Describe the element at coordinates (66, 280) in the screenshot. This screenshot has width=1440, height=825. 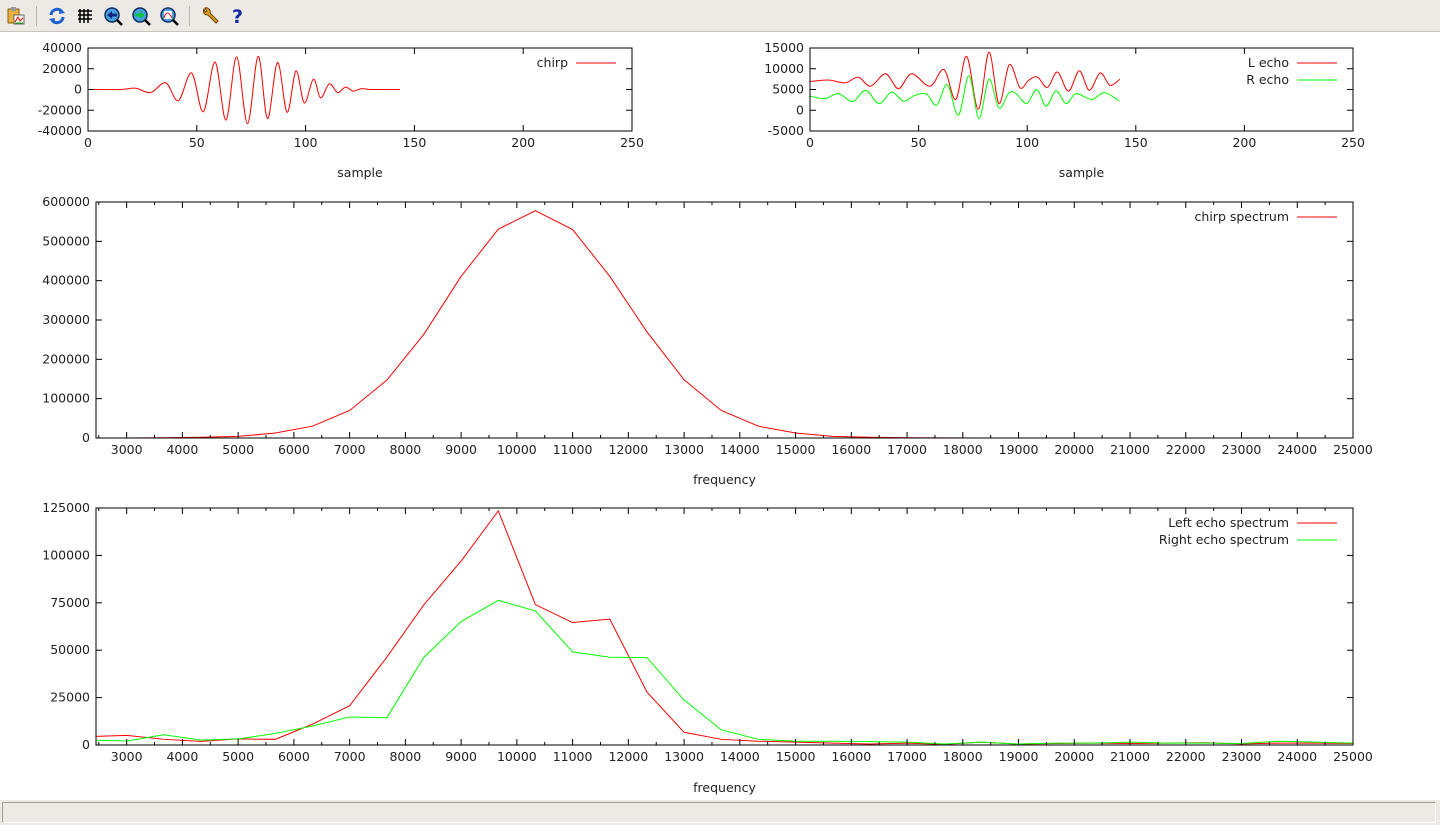
I see `y-tick-label: 400000` at that location.